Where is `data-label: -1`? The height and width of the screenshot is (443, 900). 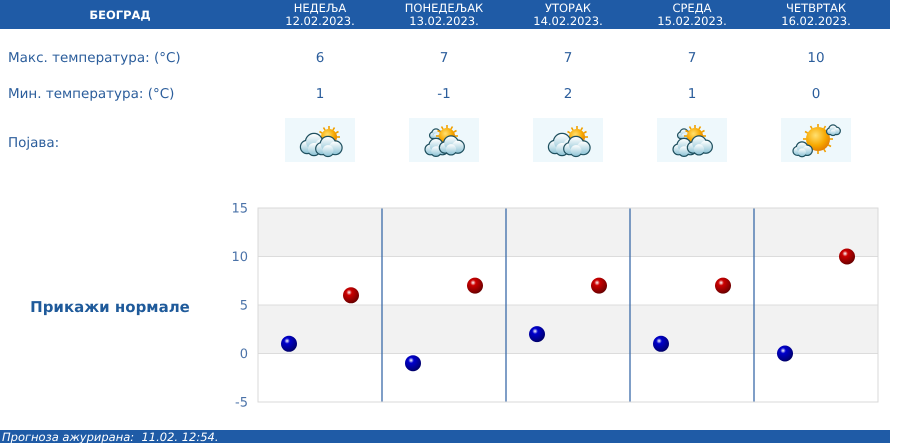
data-label: -1 is located at coordinates (444, 94).